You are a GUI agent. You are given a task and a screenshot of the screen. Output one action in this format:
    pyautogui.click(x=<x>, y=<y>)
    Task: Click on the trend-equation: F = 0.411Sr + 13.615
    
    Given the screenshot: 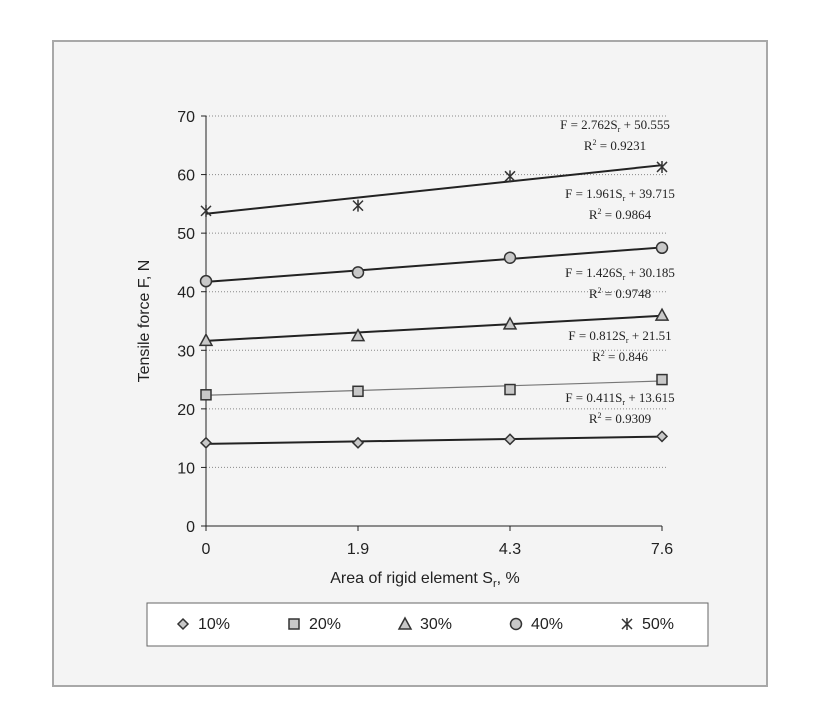 What is the action you would take?
    pyautogui.click(x=619, y=398)
    